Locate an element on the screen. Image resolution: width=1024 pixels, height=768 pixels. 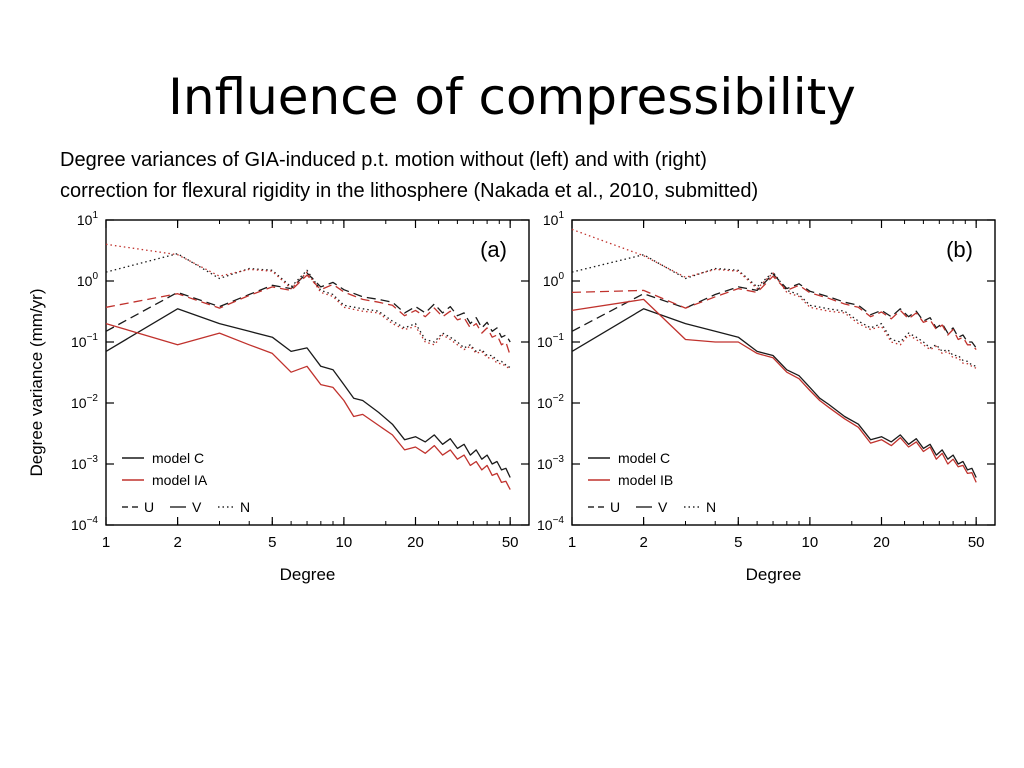
series-line-model-ia-v is located at coordinates (308, 406).